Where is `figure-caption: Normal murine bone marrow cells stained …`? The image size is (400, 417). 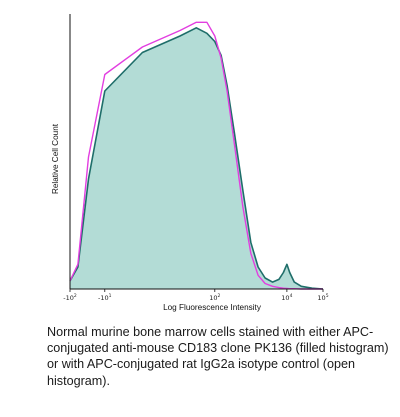
figure-caption: Normal murine bone marrow cells stained … is located at coordinates (218, 356).